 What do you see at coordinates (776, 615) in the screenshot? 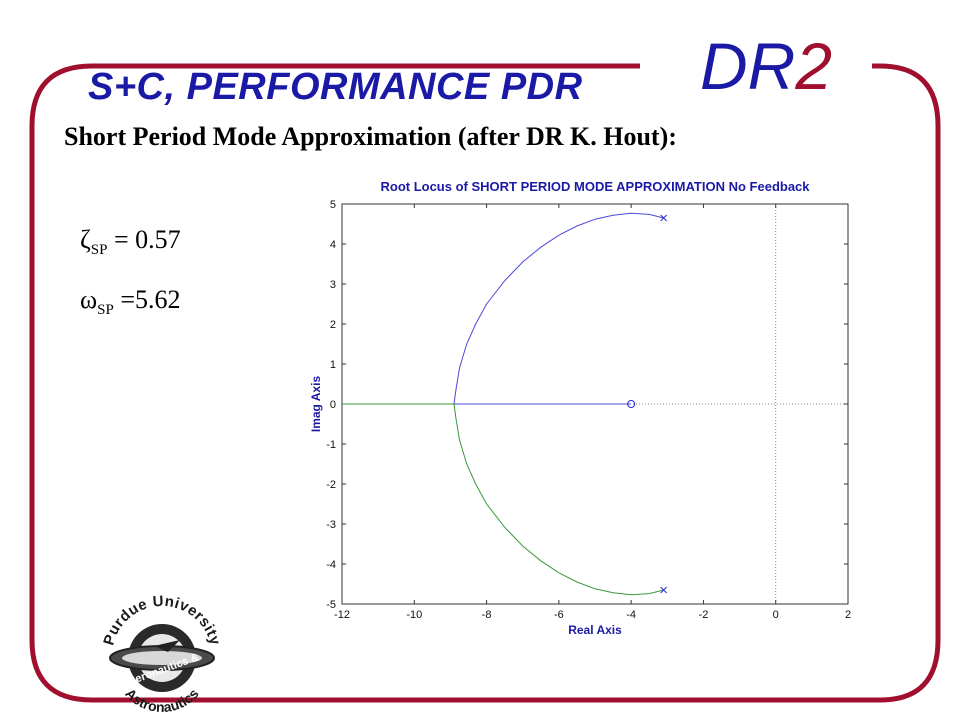
I see `x-tick-label: 0` at bounding box center [776, 615].